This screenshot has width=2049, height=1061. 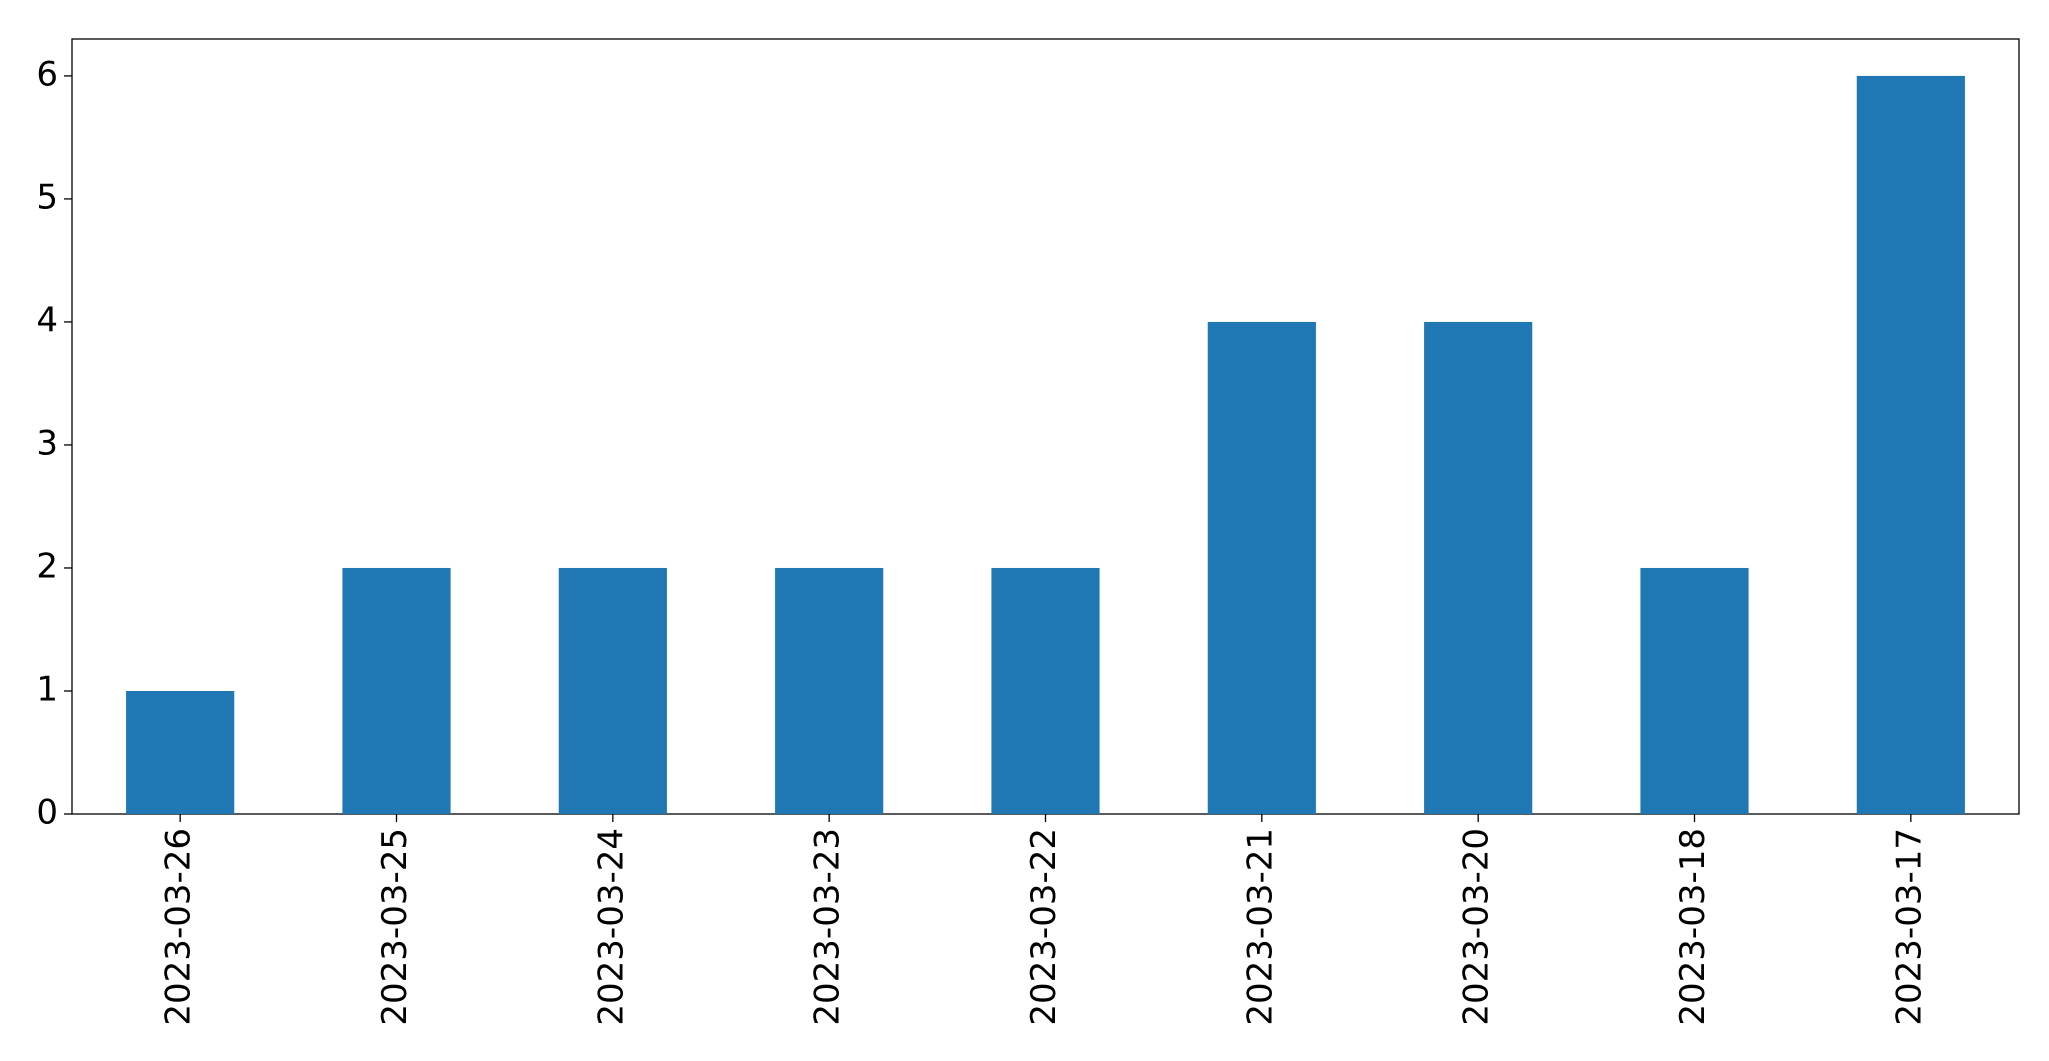 What do you see at coordinates (47, 74) in the screenshot?
I see `y-tick-label: 6` at bounding box center [47, 74].